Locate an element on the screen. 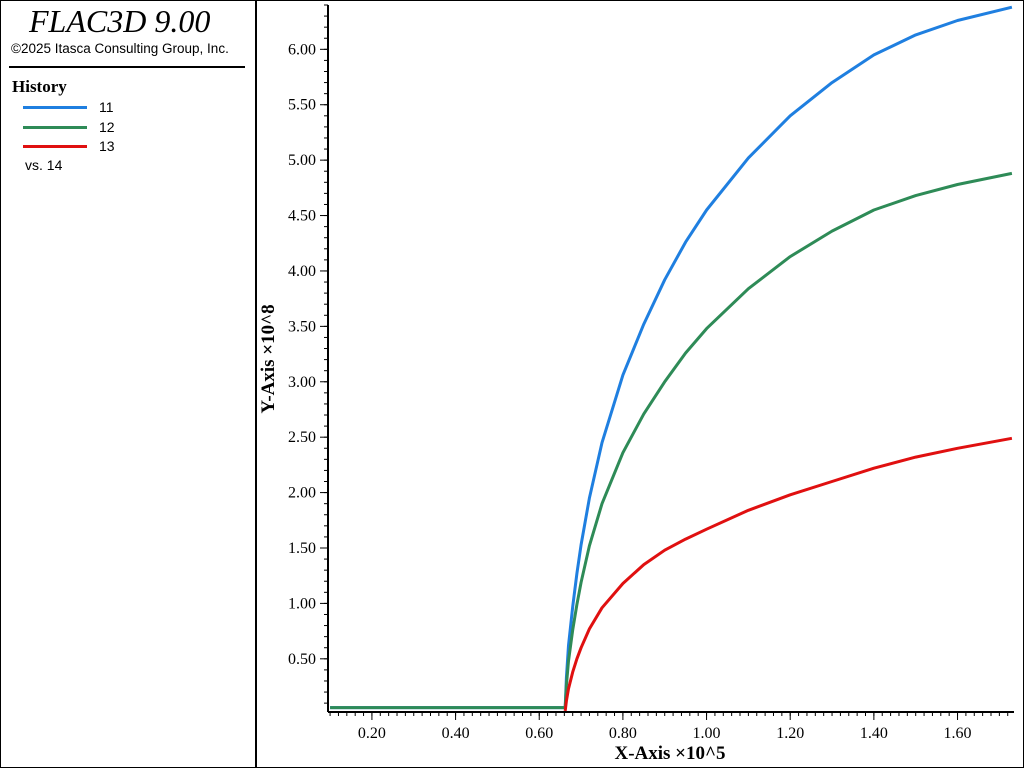  y-tick-label: 4.00 is located at coordinates (302, 271).